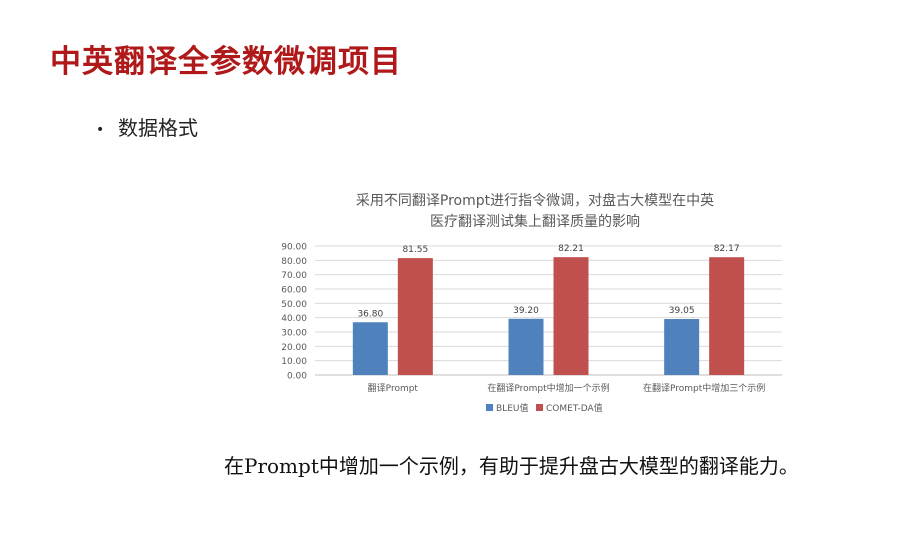  I want to click on data-label: 81.55, so click(415, 250).